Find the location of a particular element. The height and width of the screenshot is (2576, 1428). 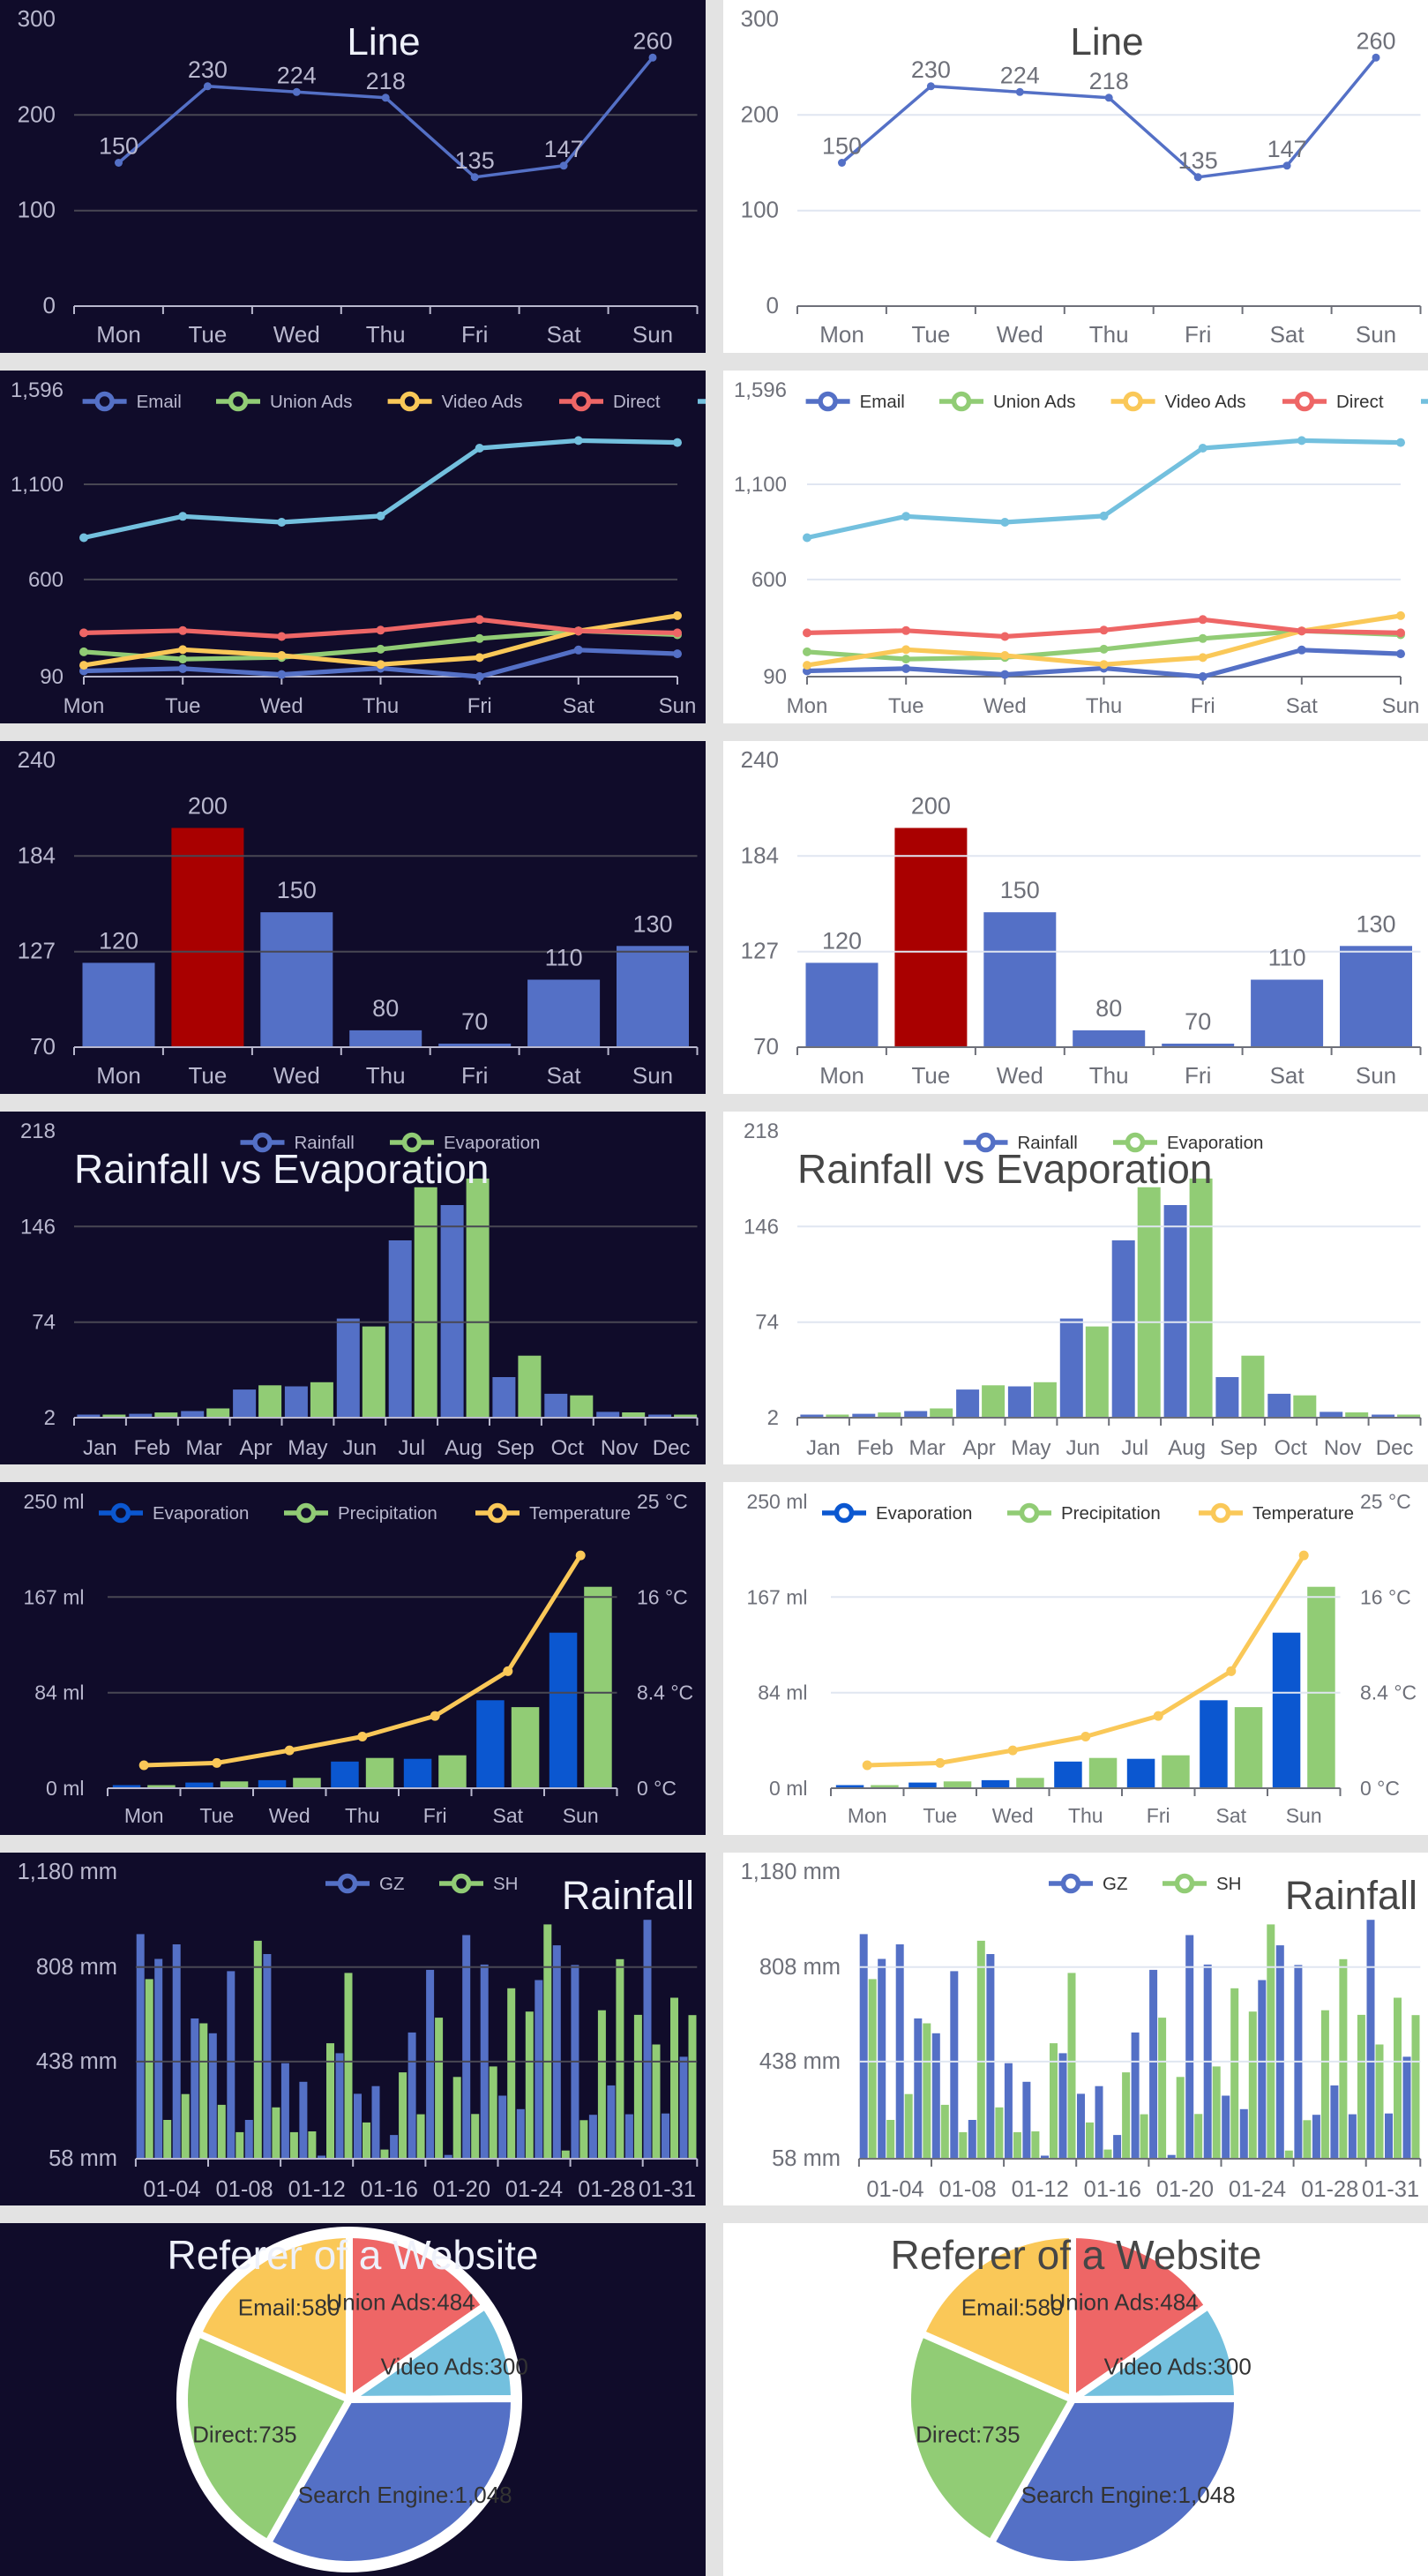

svg-text: Apr is located at coordinates (978, 1448).